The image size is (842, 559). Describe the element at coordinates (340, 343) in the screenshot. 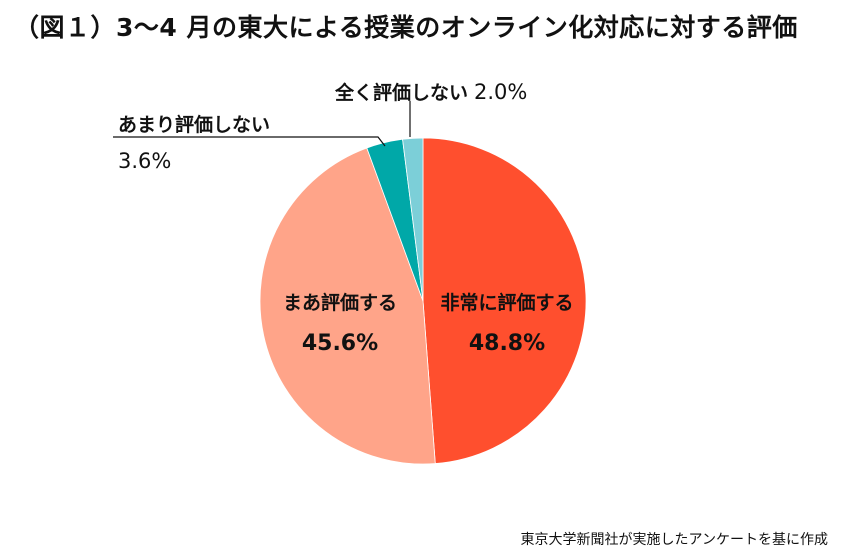

I see `slice-value-somewhat-positive: 45.6%` at that location.